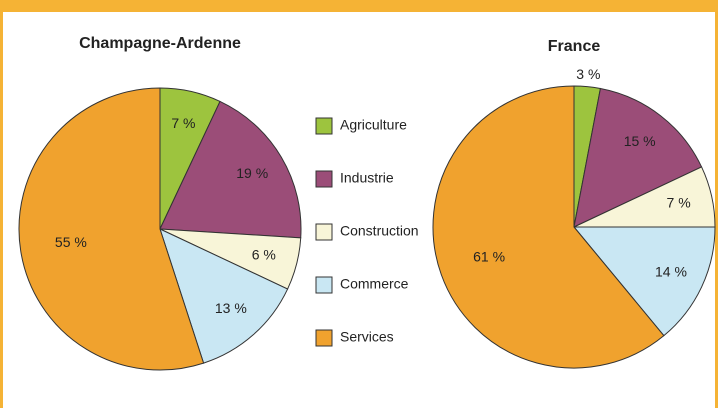 Image resolution: width=718 pixels, height=408 pixels. What do you see at coordinates (588, 74) in the screenshot?
I see `data-label: 3 %` at bounding box center [588, 74].